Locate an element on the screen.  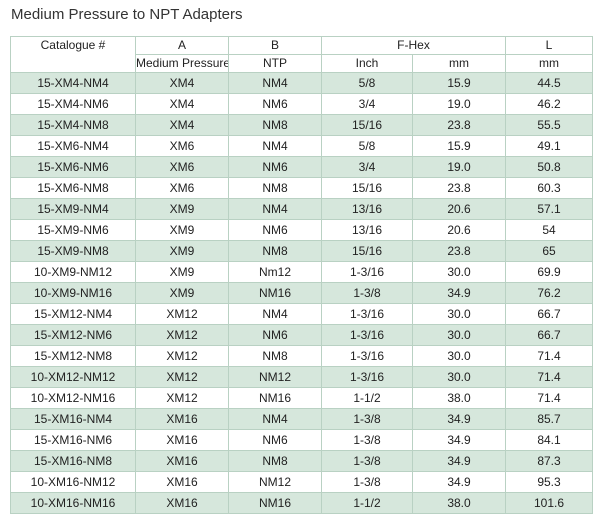
cell-catalogue: 15-XM6-NM4 is located at coordinates (73, 146).